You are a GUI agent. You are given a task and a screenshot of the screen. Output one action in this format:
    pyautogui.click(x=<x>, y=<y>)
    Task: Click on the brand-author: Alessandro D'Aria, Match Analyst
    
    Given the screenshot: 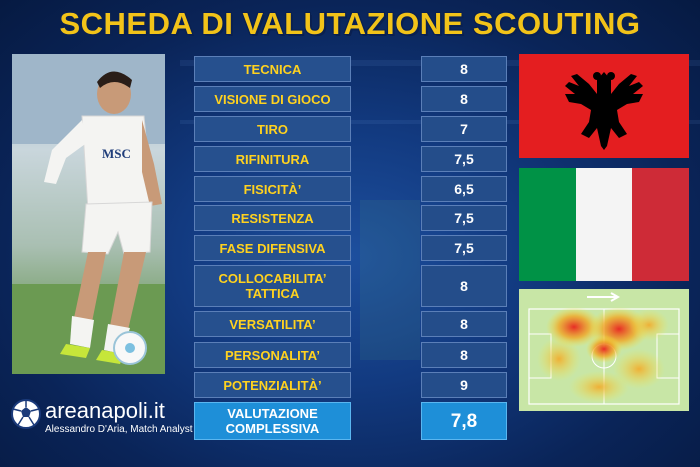 What is the action you would take?
    pyautogui.click(x=119, y=429)
    